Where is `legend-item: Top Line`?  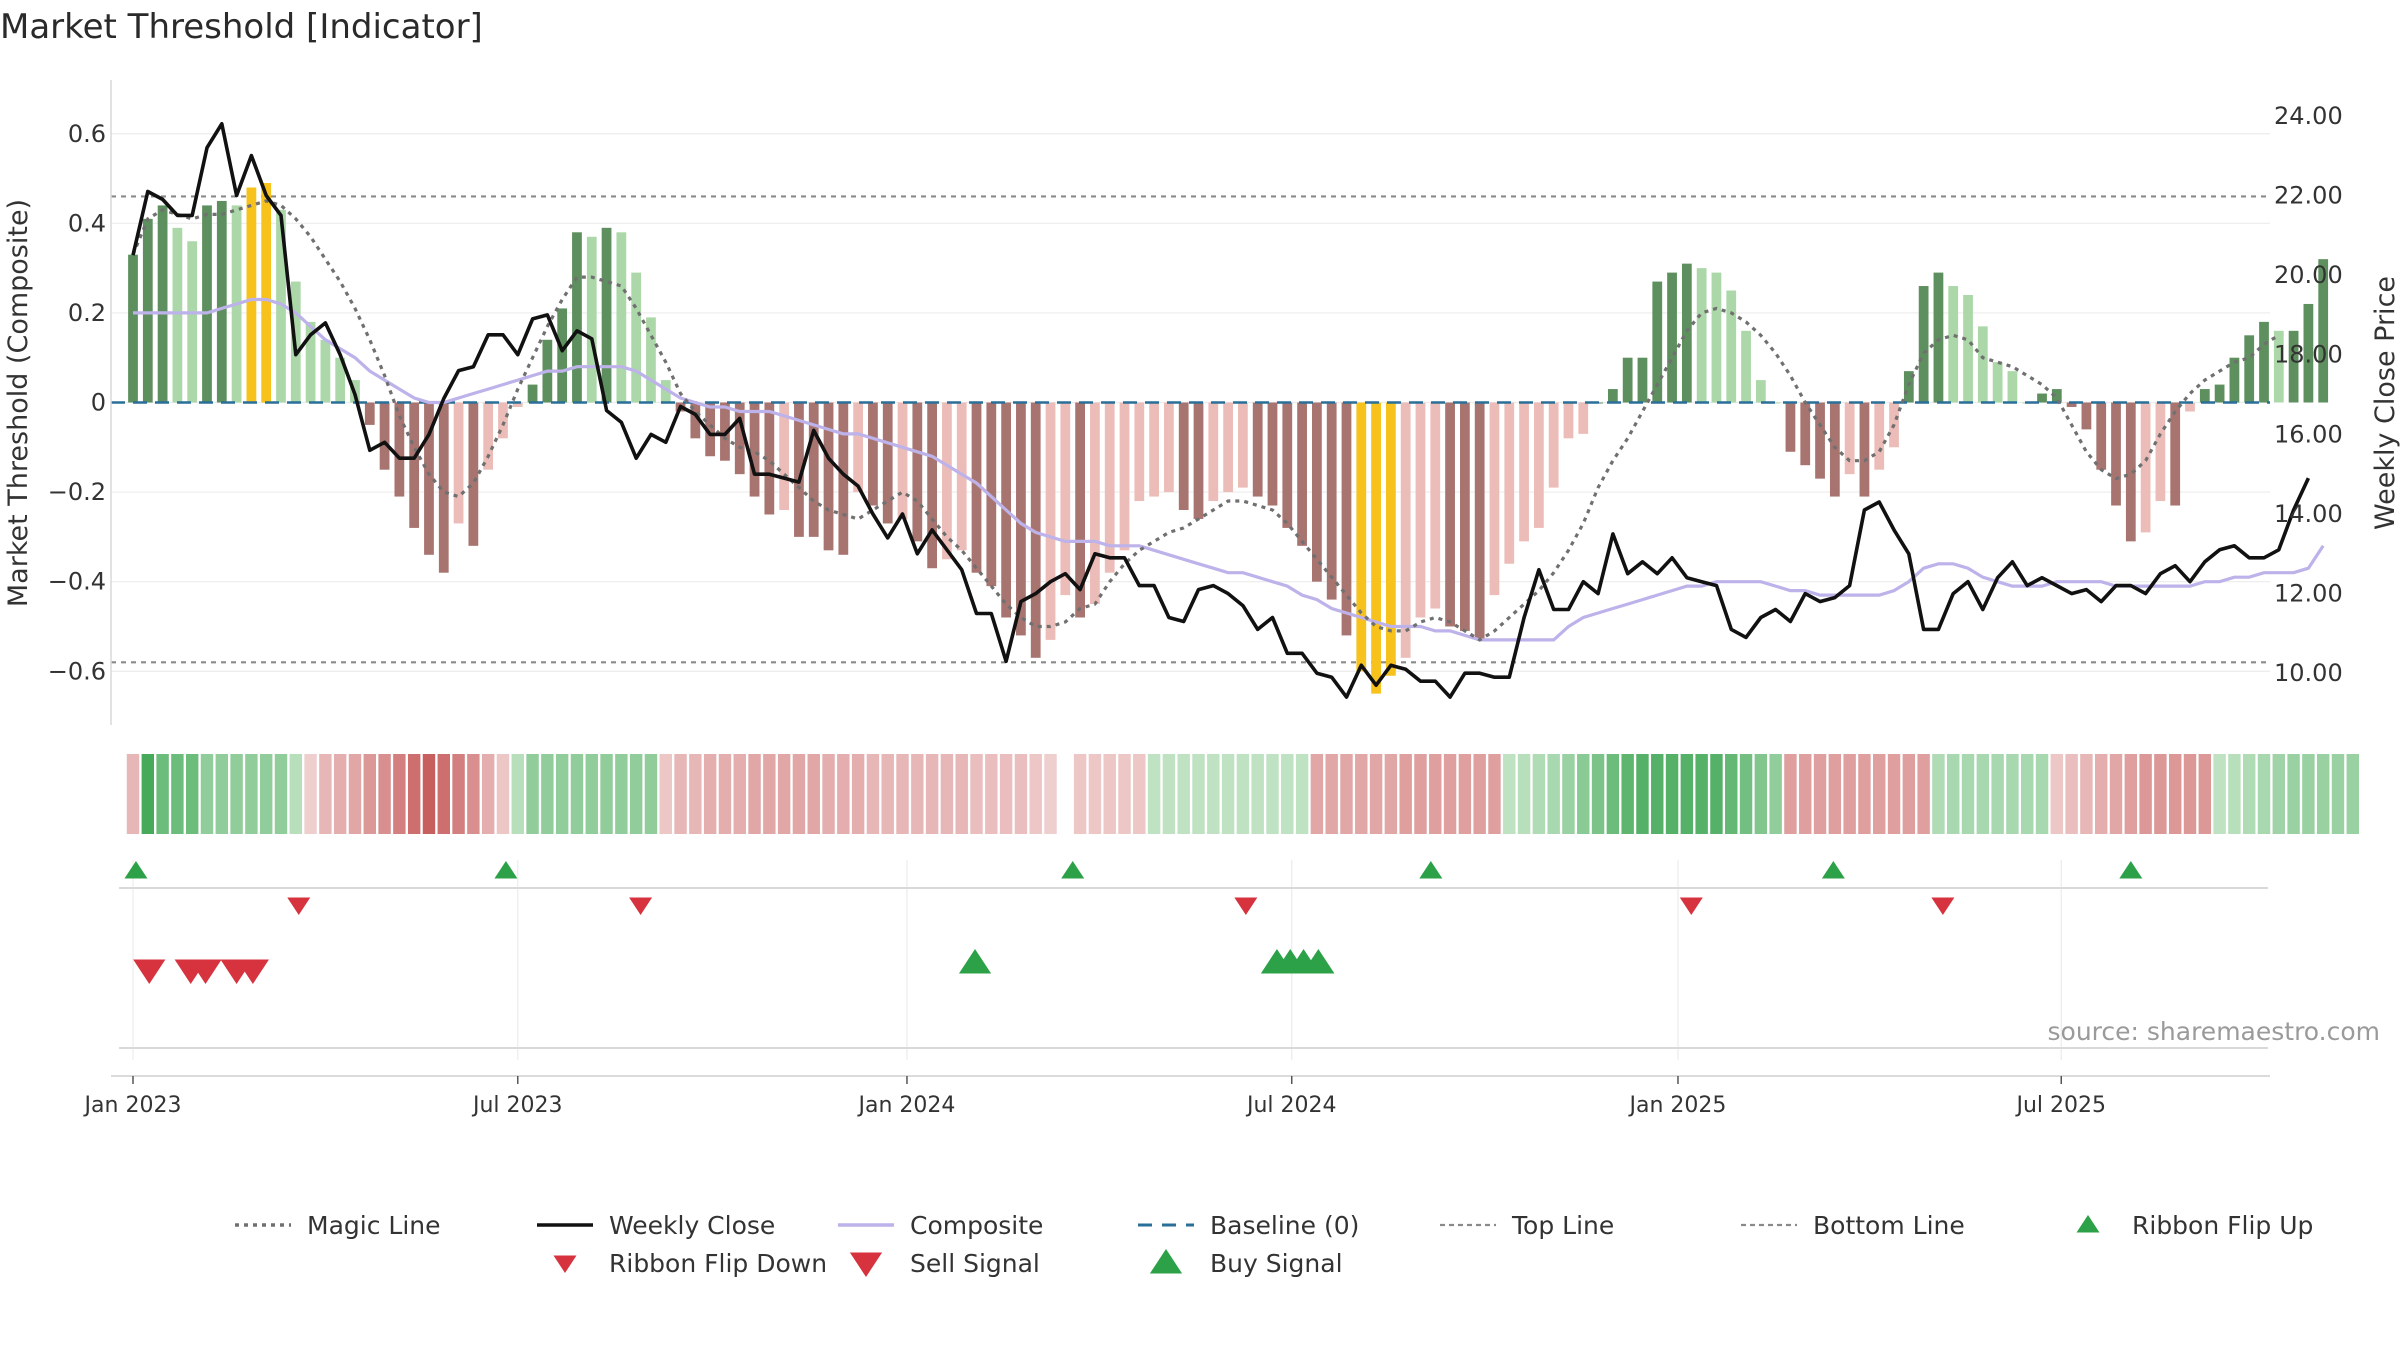
legend-item: Top Line is located at coordinates (1527, 1225).